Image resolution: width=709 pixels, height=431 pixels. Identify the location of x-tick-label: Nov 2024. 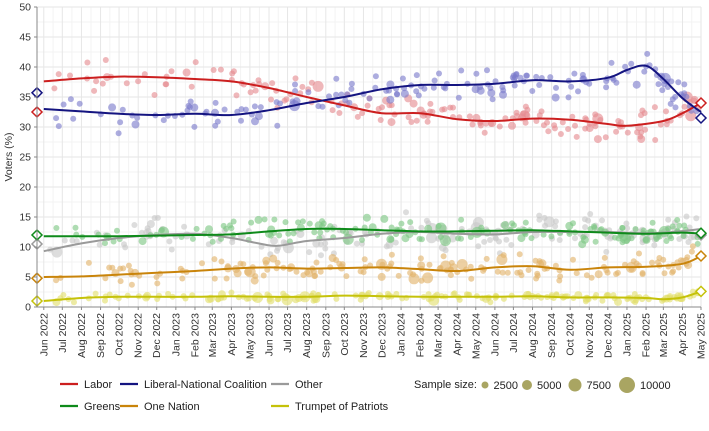
(590, 335).